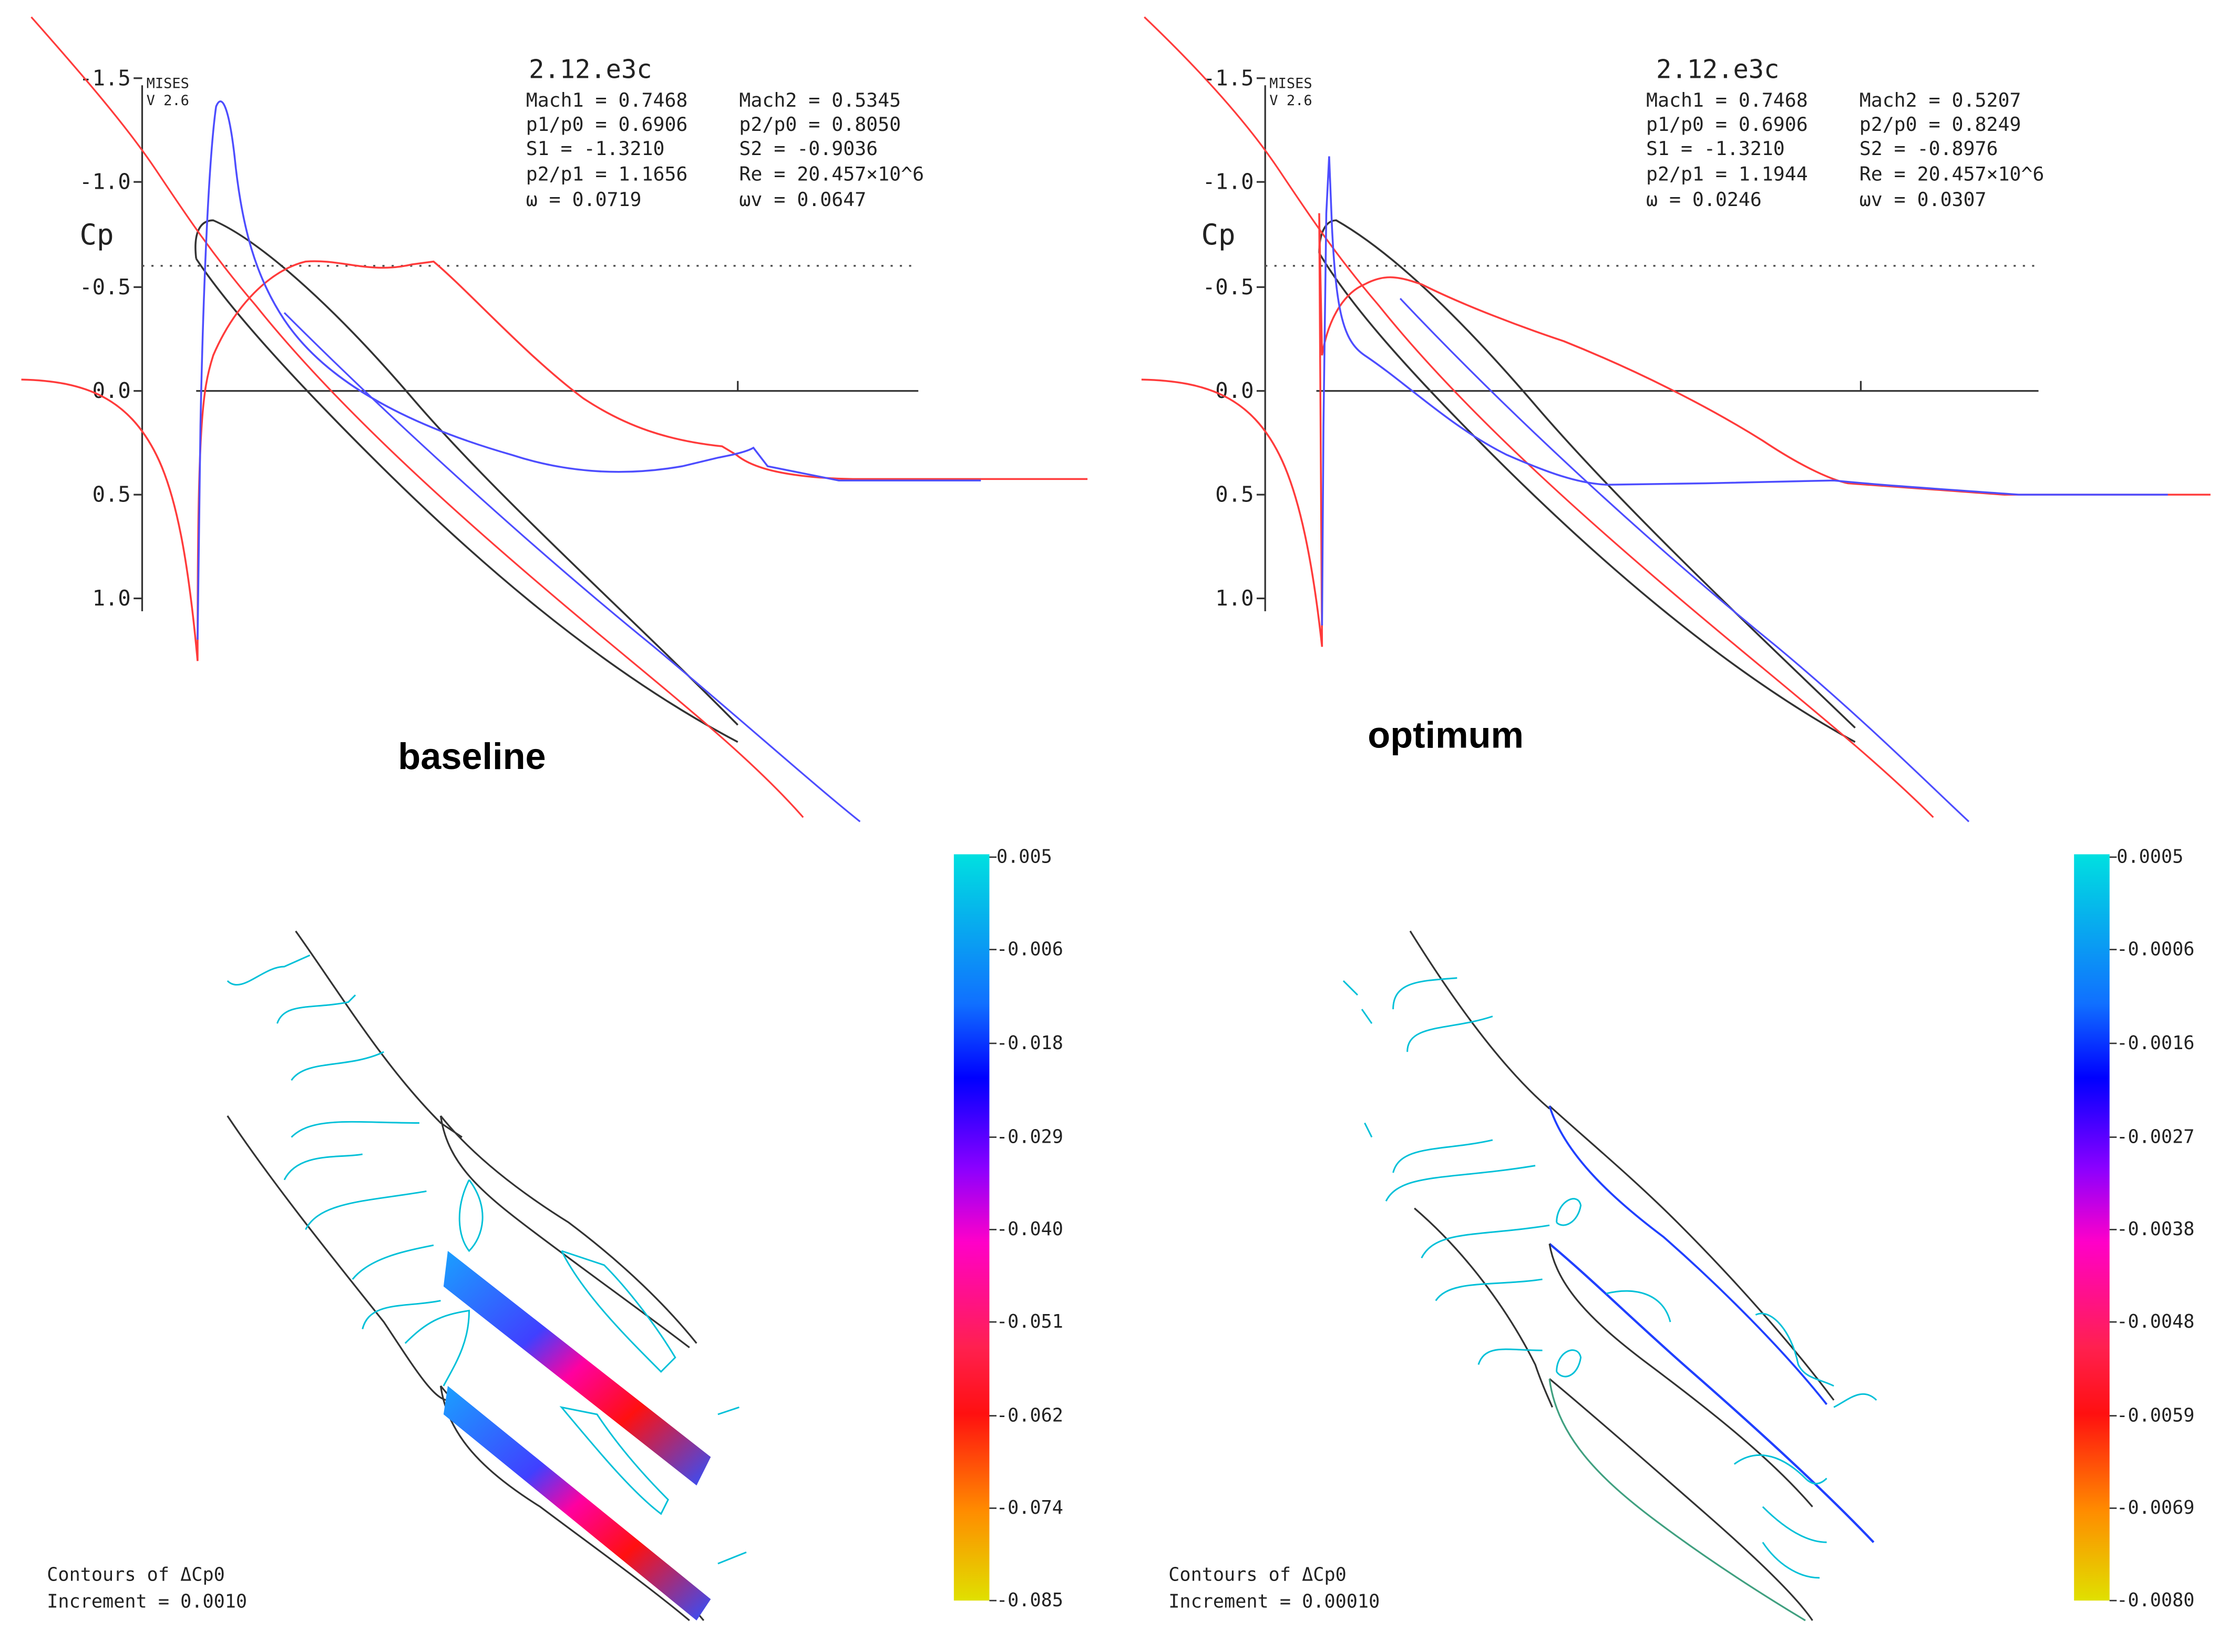 The width and height of the screenshot is (2229, 1652). What do you see at coordinates (808, 148) in the screenshot?
I see `info-s2: S2 = -0.9036` at bounding box center [808, 148].